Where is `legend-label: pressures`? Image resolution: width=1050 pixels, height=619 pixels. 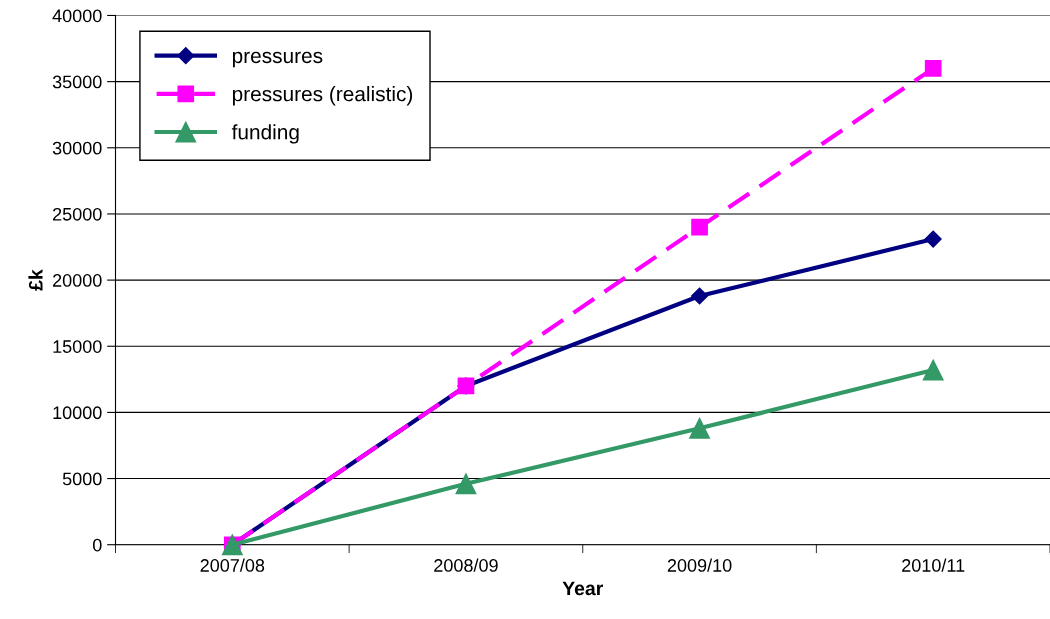 legend-label: pressures is located at coordinates (277, 59).